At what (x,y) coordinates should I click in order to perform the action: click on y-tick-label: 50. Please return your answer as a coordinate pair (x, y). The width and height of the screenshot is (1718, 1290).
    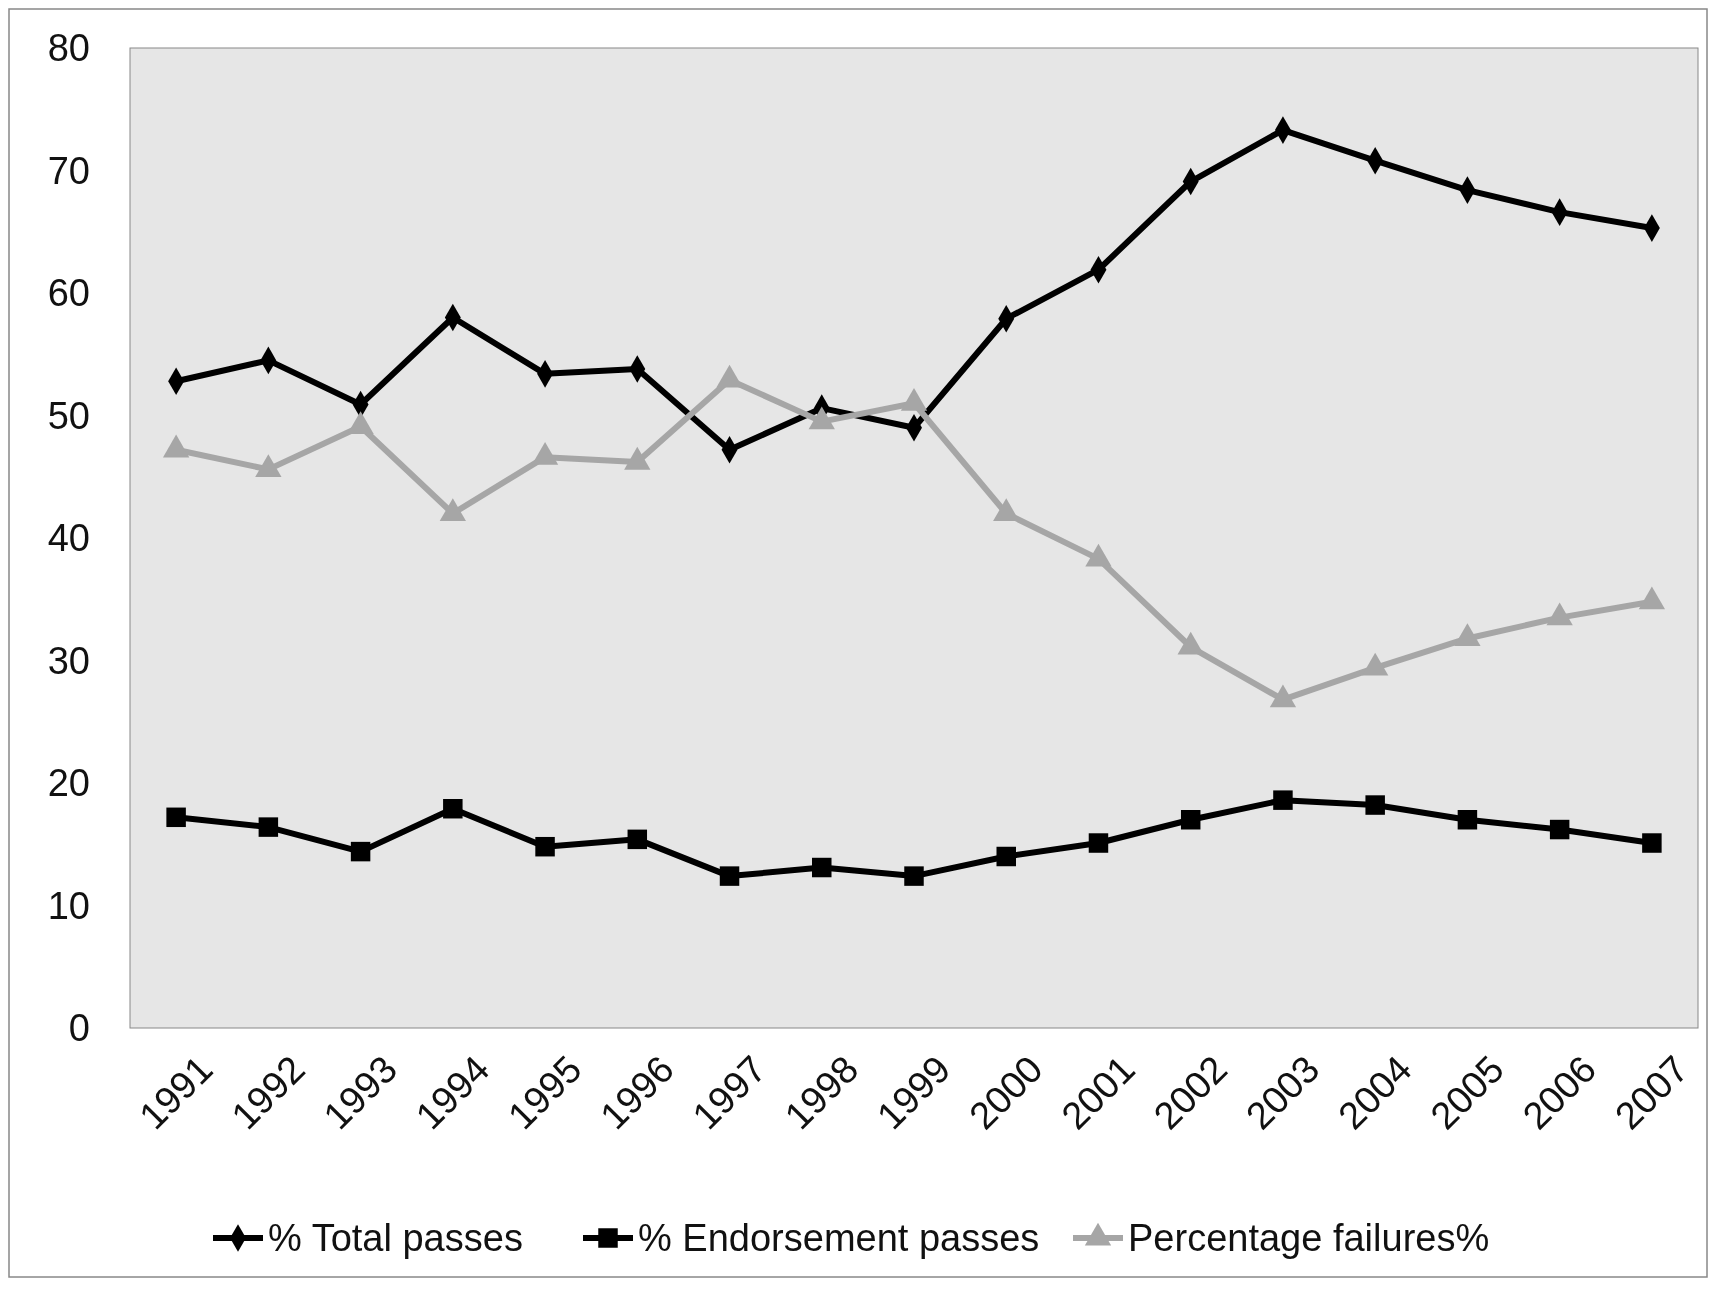
    Looking at the image, I should click on (68, 415).